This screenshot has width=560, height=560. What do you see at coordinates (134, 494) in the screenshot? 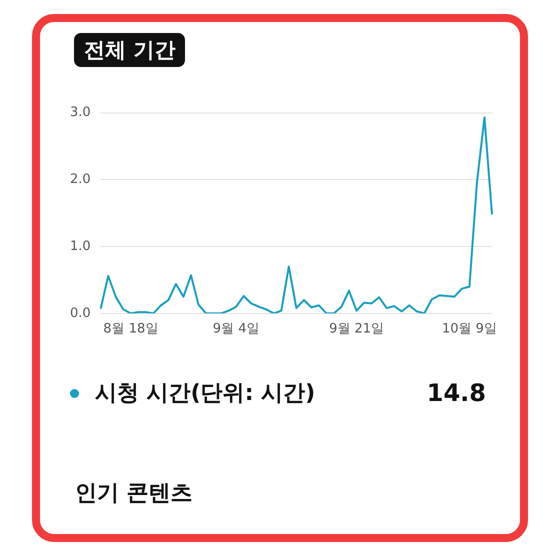
I see `text: 인기 콘텐츠` at bounding box center [134, 494].